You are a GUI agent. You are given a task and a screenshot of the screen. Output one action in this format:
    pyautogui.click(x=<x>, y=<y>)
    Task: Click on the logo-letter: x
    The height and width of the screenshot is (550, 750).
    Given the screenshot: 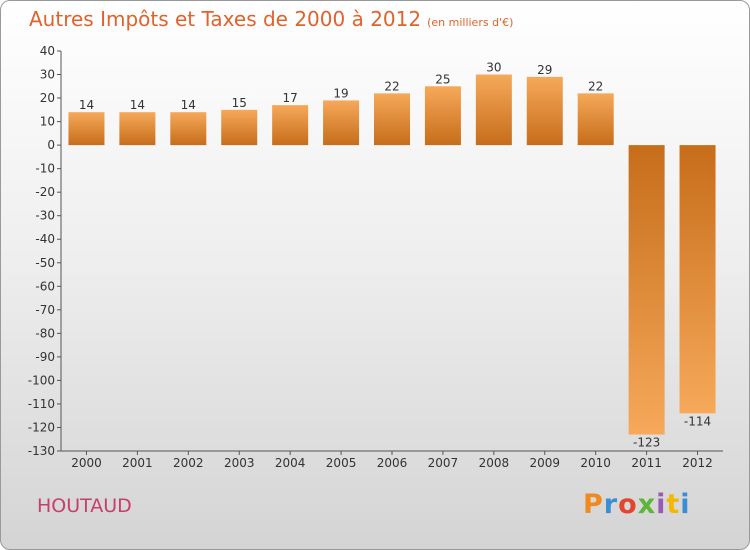 What is the action you would take?
    pyautogui.click(x=647, y=504)
    